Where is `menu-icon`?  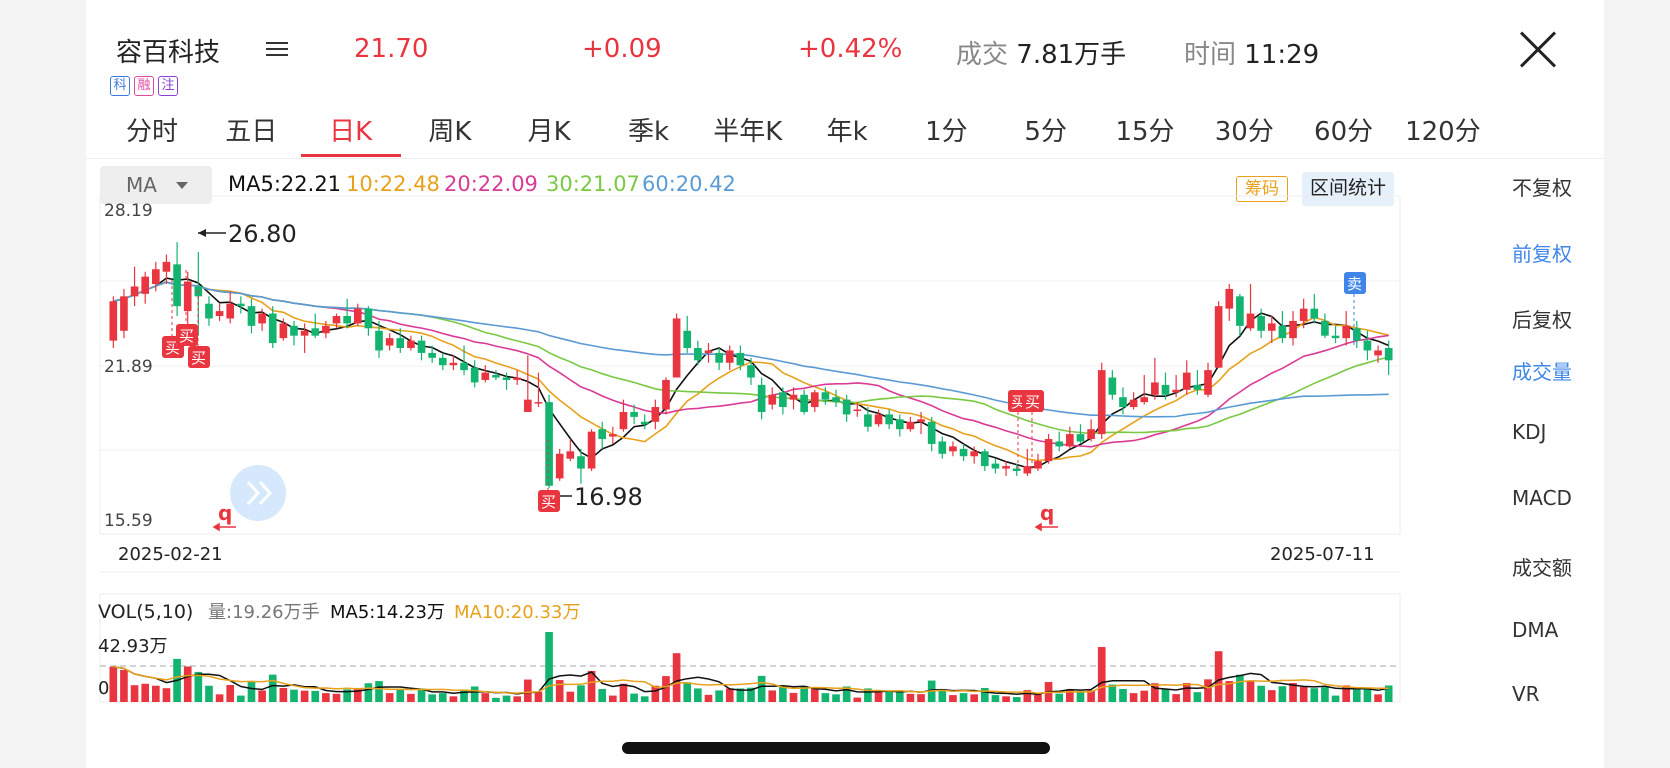
menu-icon is located at coordinates (277, 51).